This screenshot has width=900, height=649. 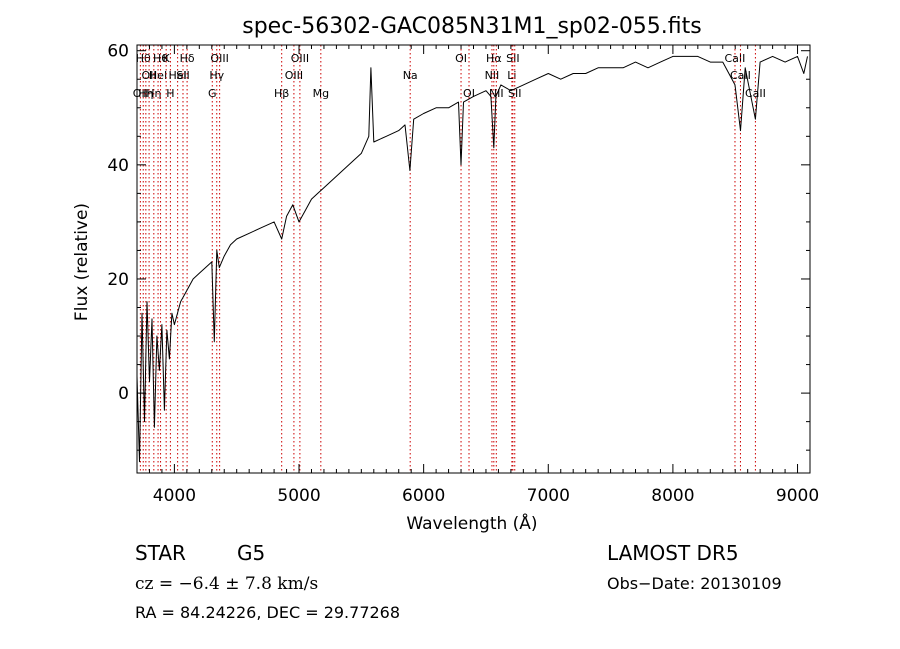 What do you see at coordinates (511, 75) in the screenshot?
I see `spectral-line-label-25: Li` at bounding box center [511, 75].